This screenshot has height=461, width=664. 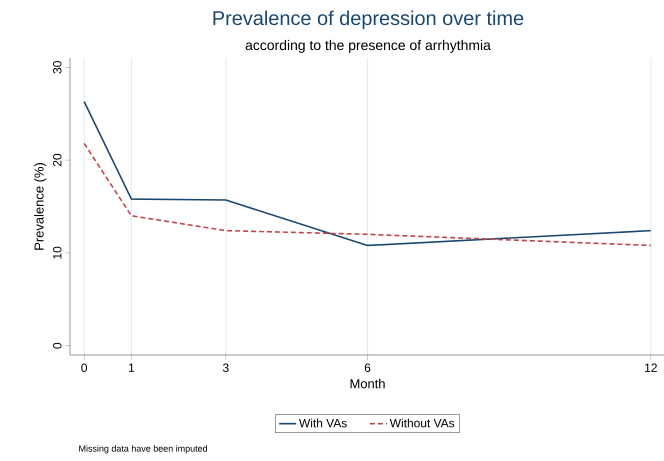 I want to click on y-axis-title: Prevalence (%), so click(x=40, y=206).